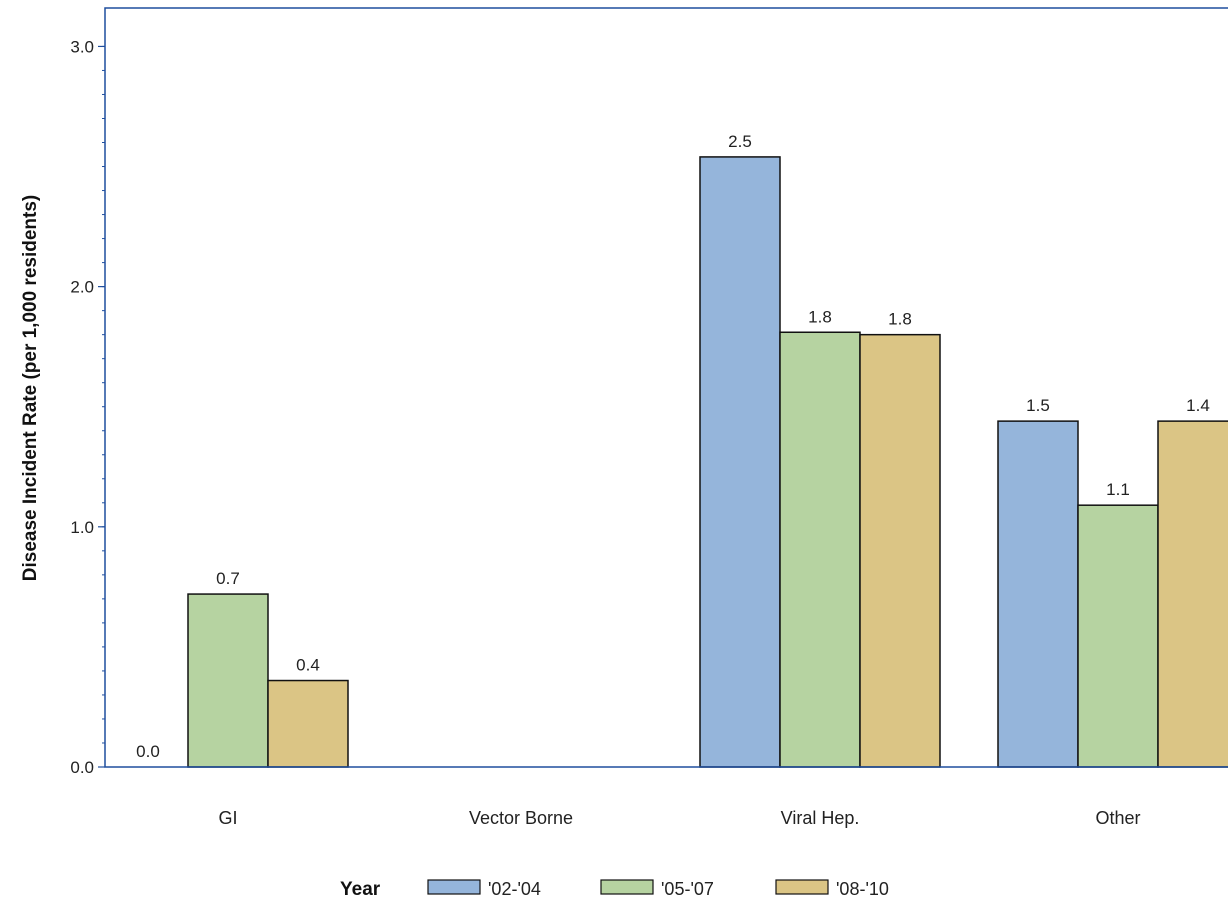  What do you see at coordinates (82, 46) in the screenshot?
I see `y-tick-label: 3.0` at bounding box center [82, 46].